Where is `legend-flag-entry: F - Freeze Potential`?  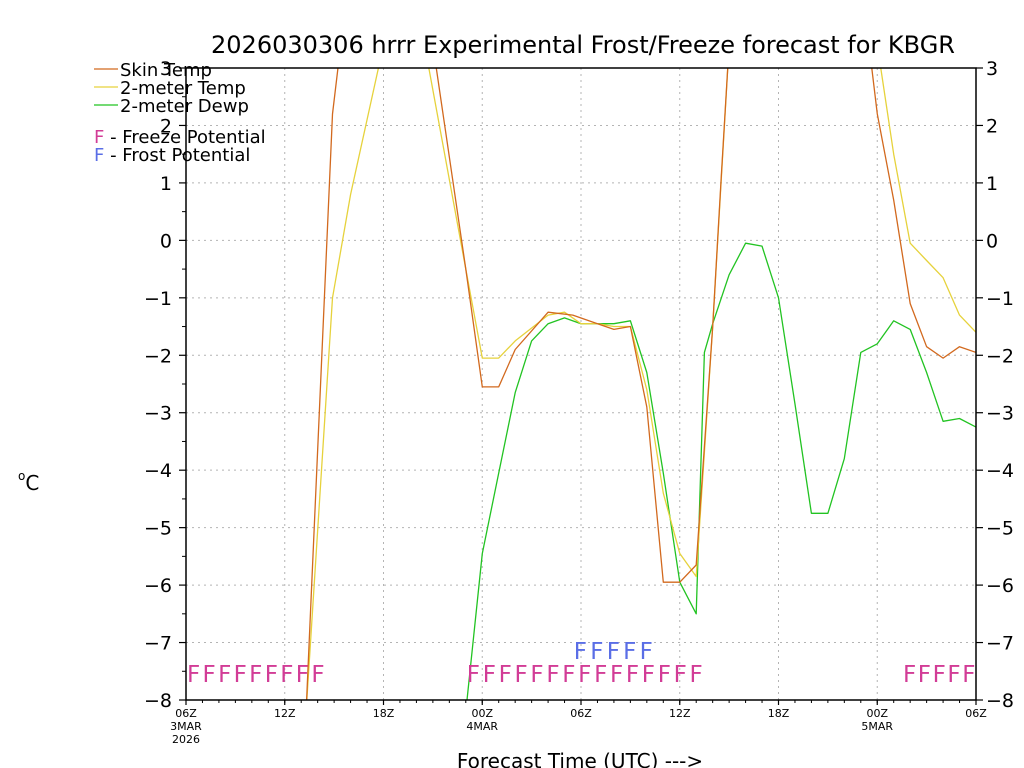
legend-flag-entry: F - Freeze Potential is located at coordinates (180, 137).